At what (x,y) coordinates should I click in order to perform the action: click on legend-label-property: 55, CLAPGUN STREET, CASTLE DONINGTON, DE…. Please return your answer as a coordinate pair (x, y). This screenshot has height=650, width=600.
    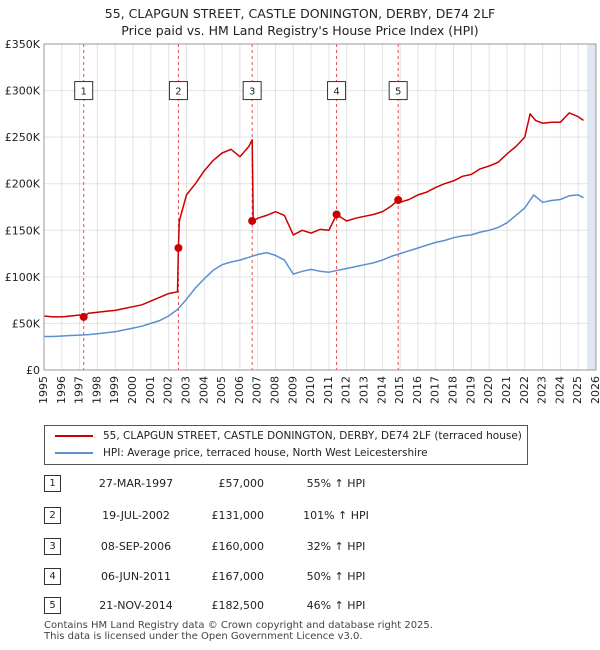
    Looking at the image, I should click on (312, 436).